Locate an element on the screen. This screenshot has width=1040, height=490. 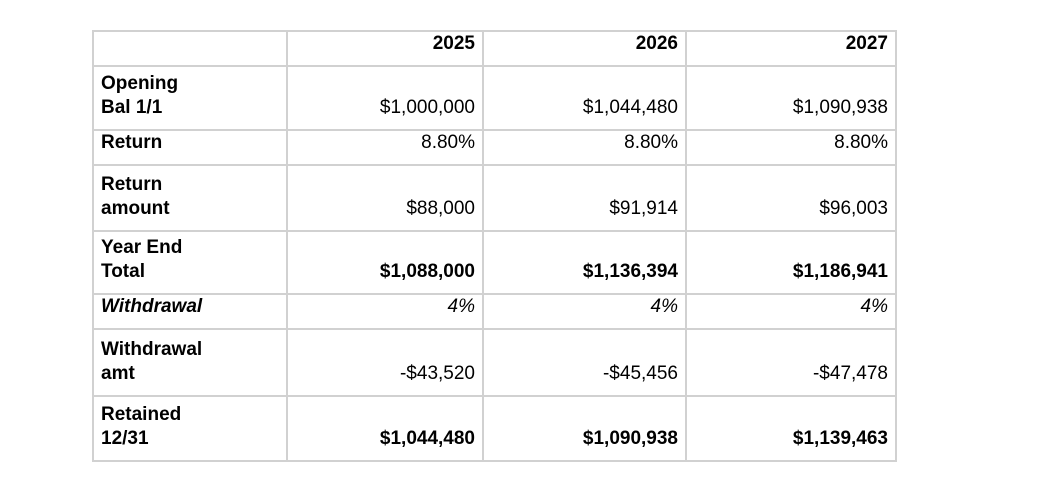
cell-retained-balance-2026: $1,090,938 is located at coordinates (584, 428).